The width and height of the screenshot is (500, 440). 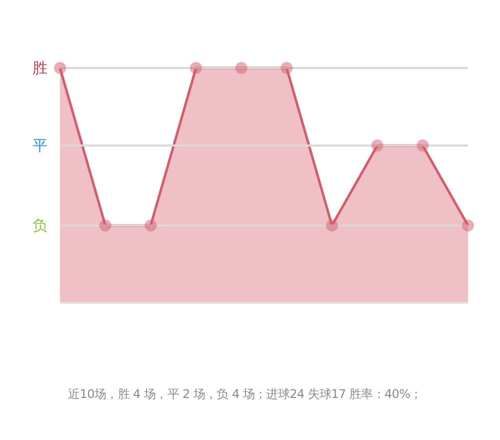 What do you see at coordinates (245, 394) in the screenshot?
I see `text: 近10场，胜 4 场，平 2 场，负 4 场；进球24 失球17 胜率：40%；` at bounding box center [245, 394].